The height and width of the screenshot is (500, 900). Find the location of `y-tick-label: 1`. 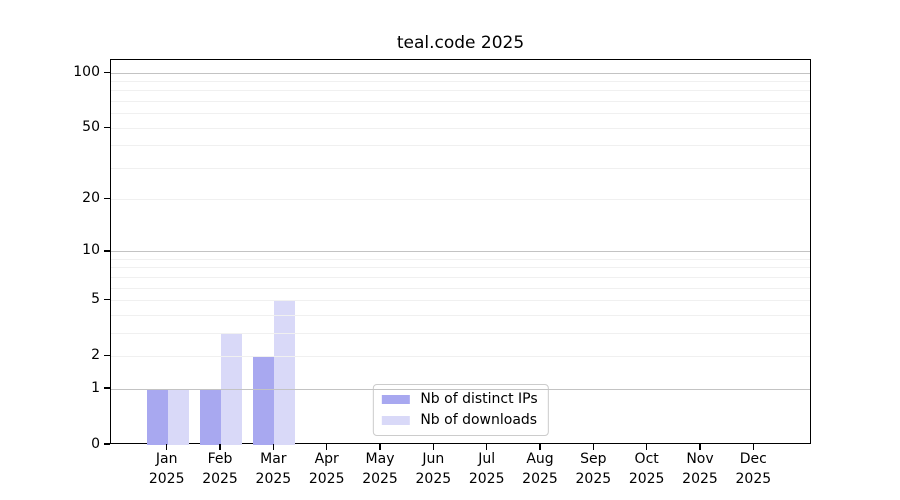

y-tick-label: 1 is located at coordinates (95, 387).